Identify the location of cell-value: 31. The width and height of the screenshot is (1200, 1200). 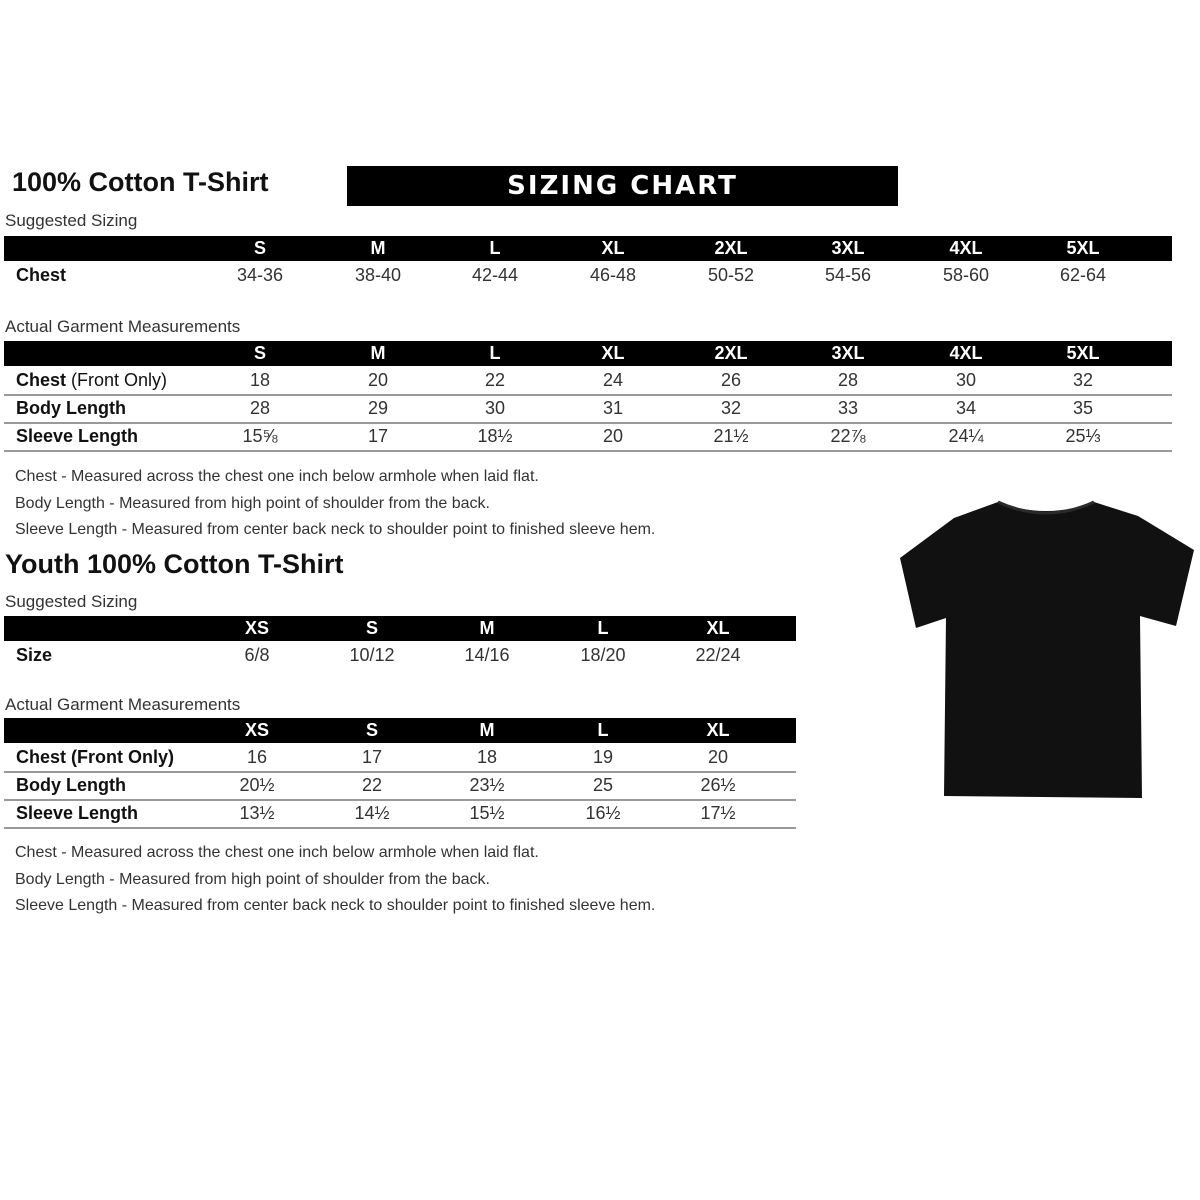
(613, 408).